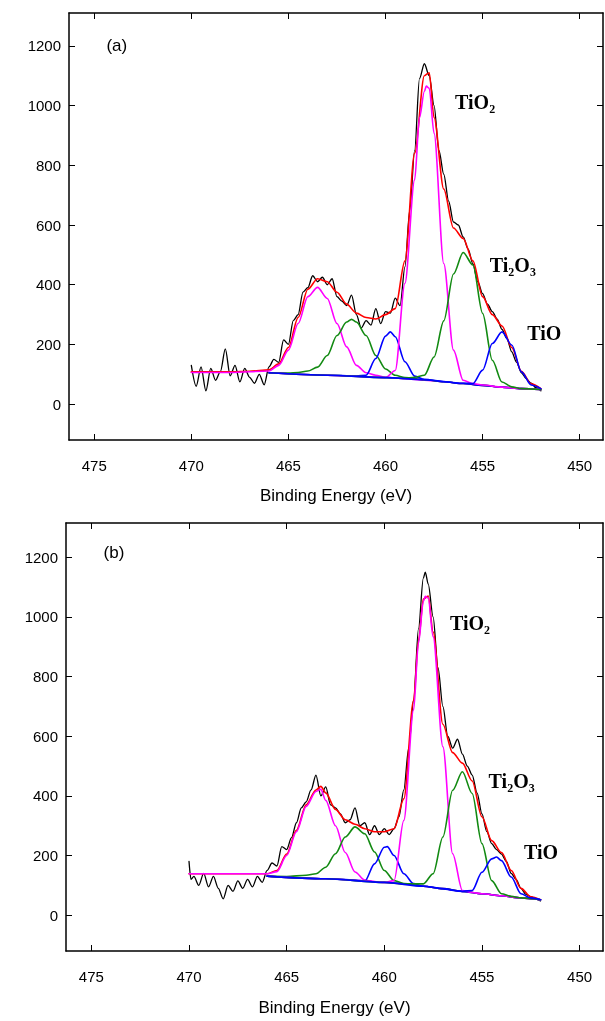  What do you see at coordinates (114, 553) in the screenshot?
I see `annotation: (b)` at bounding box center [114, 553].